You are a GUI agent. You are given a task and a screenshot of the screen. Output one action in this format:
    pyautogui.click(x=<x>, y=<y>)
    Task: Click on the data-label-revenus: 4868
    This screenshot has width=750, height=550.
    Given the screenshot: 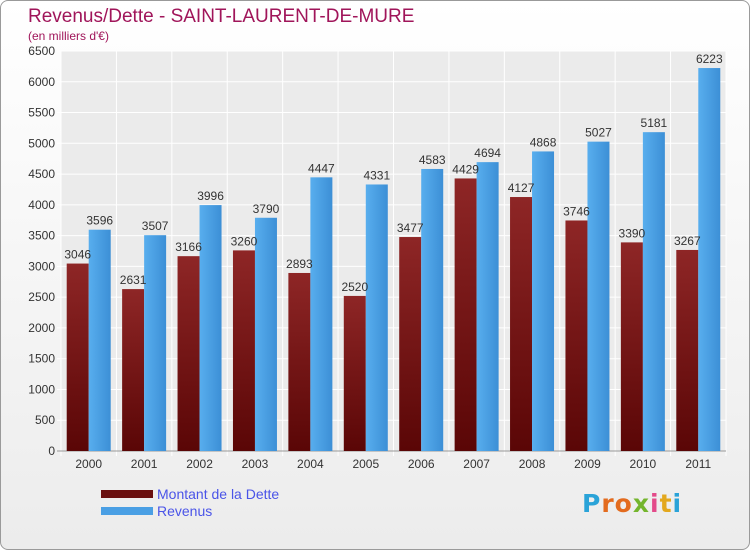 What is the action you would take?
    pyautogui.click(x=543, y=142)
    